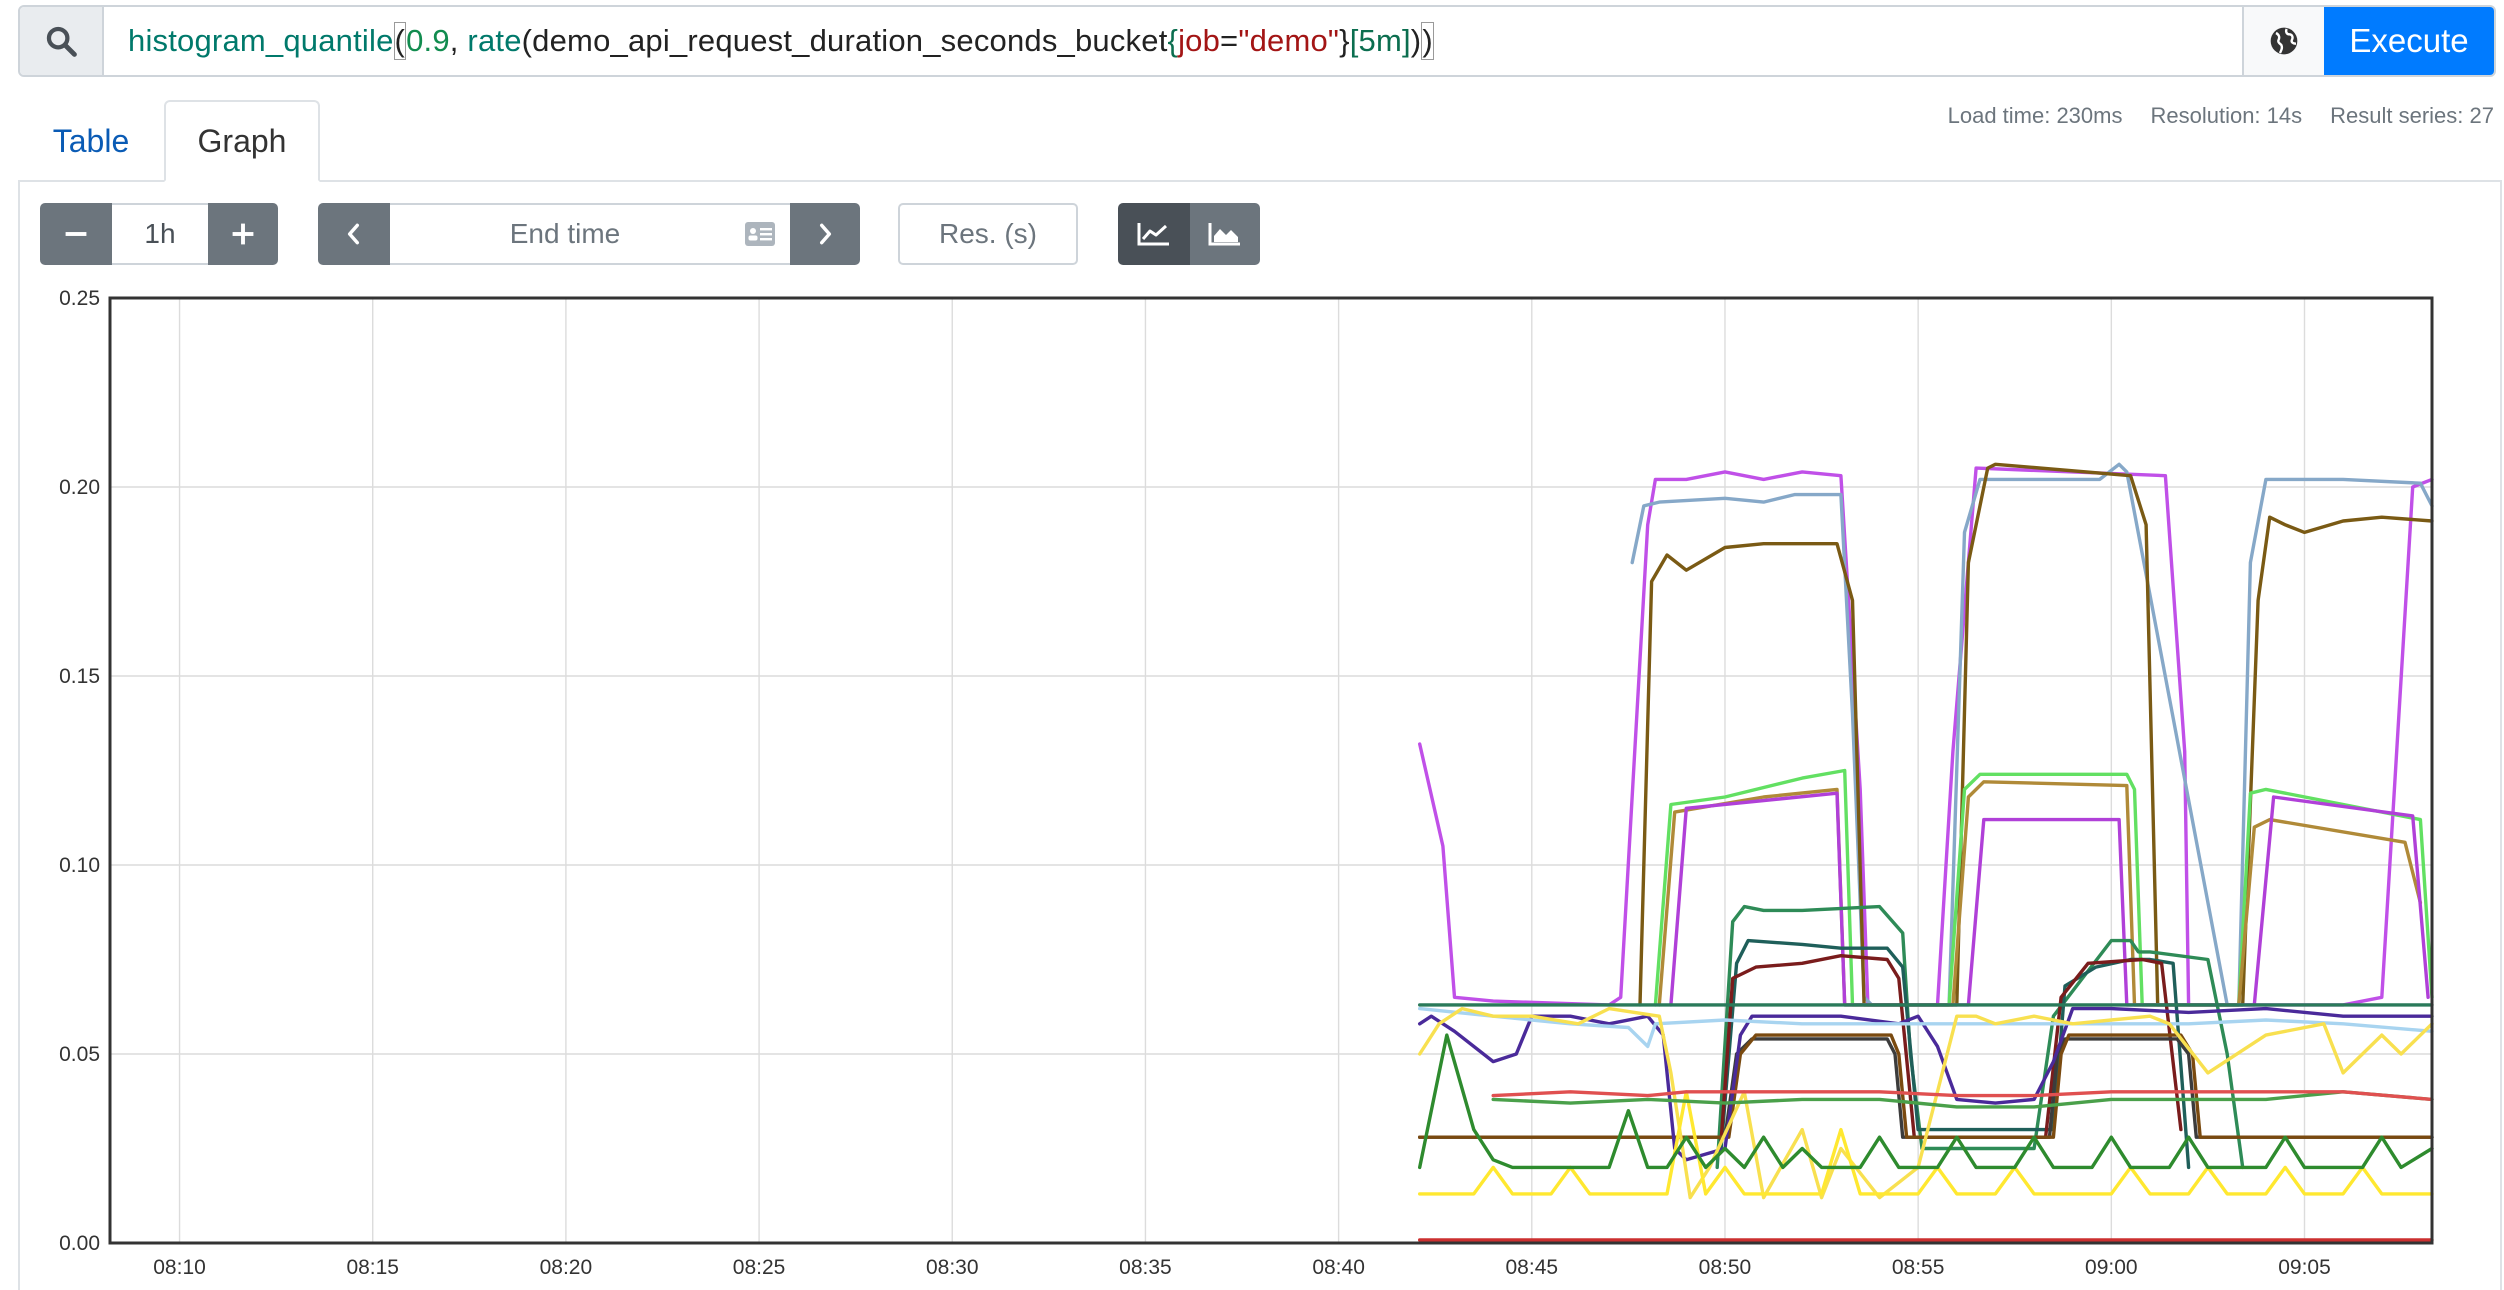  Describe the element at coordinates (79, 865) in the screenshot. I see `y-tick-label: 0.10` at that location.